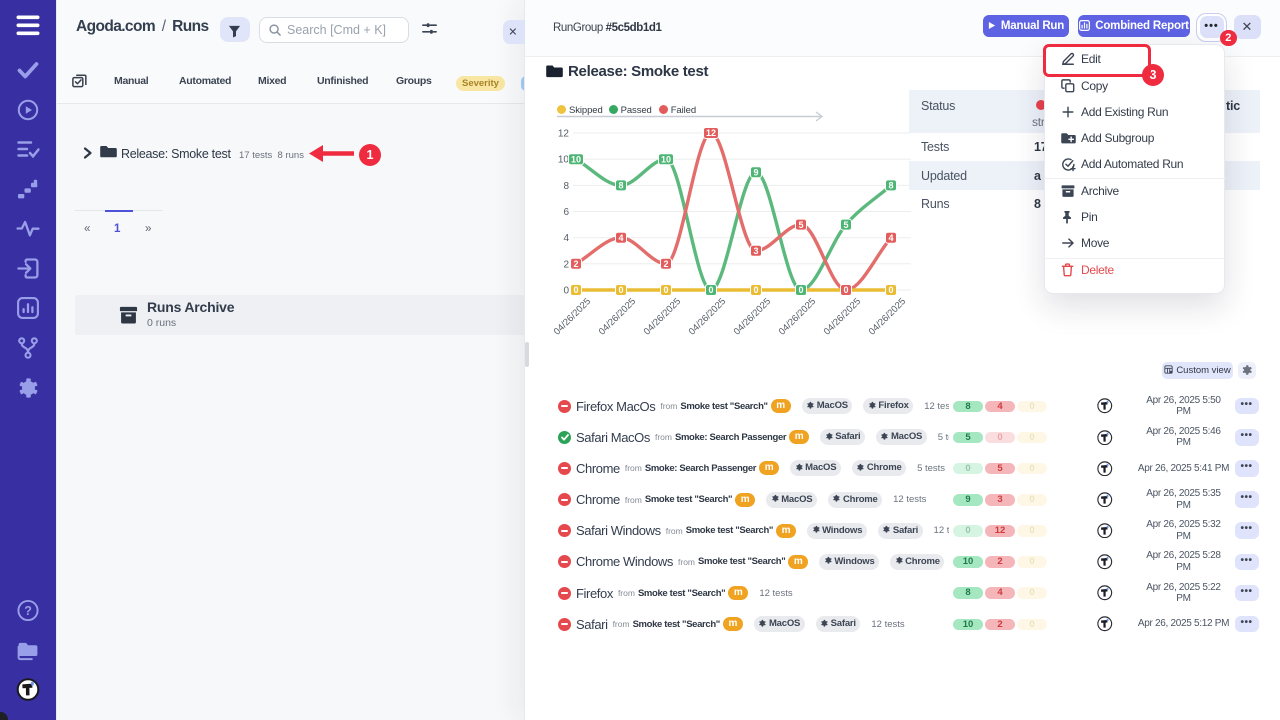 The height and width of the screenshot is (720, 1280). I want to click on svg-text: 9, so click(755, 173).